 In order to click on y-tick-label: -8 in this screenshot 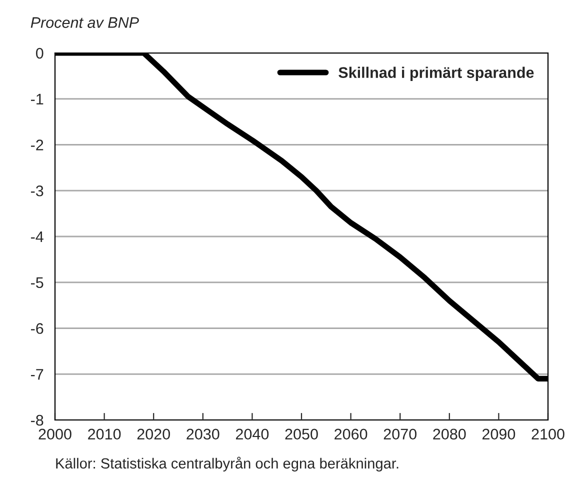, I will do `click(37, 420)`.